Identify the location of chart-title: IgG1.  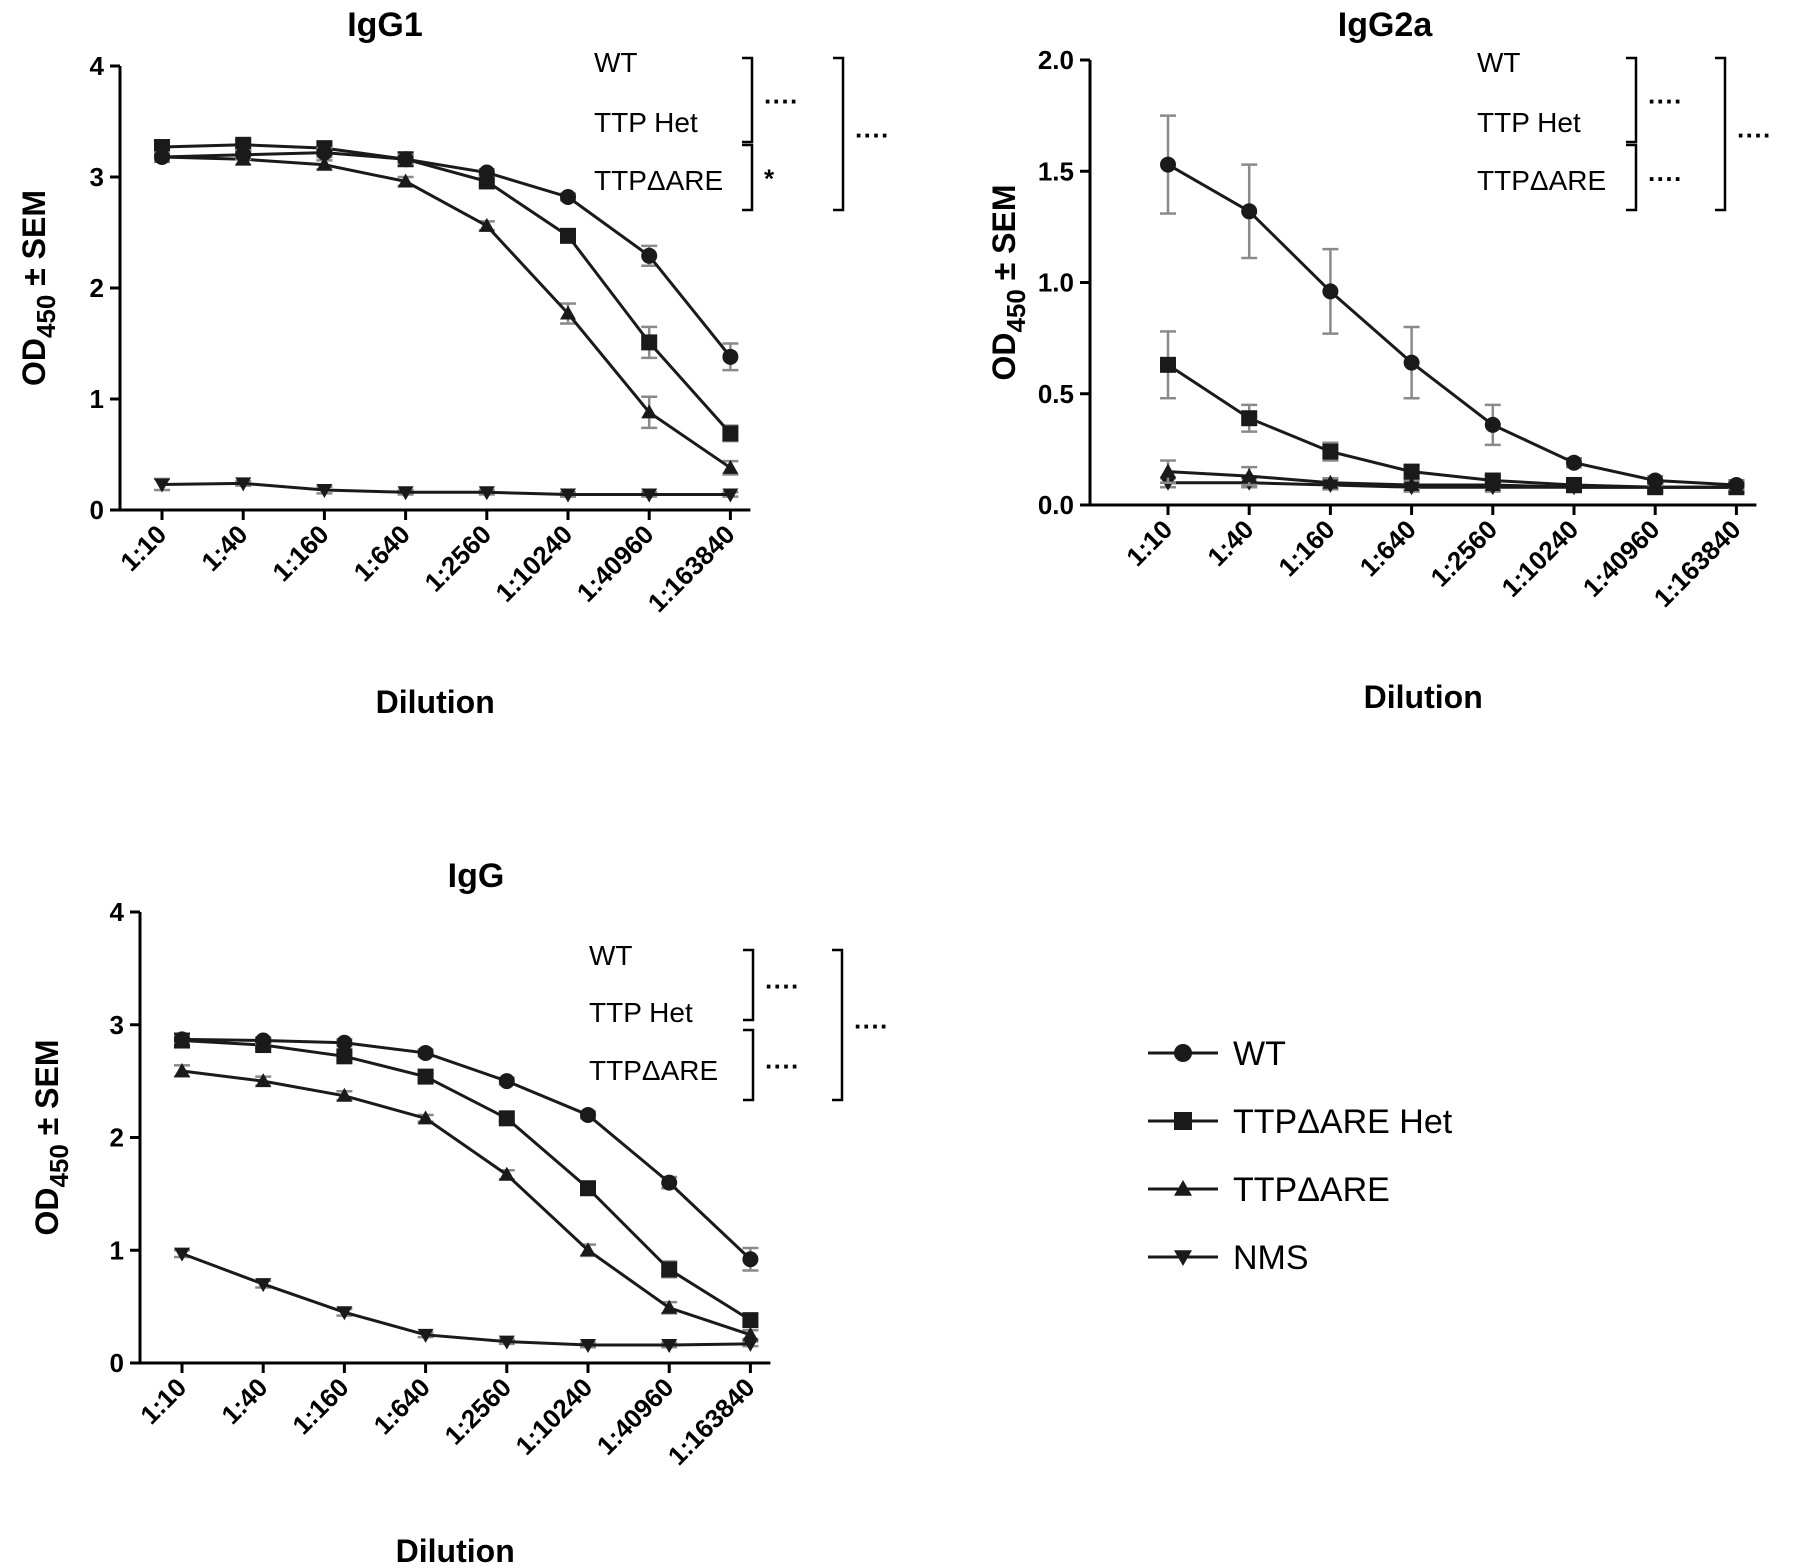
(385, 25).